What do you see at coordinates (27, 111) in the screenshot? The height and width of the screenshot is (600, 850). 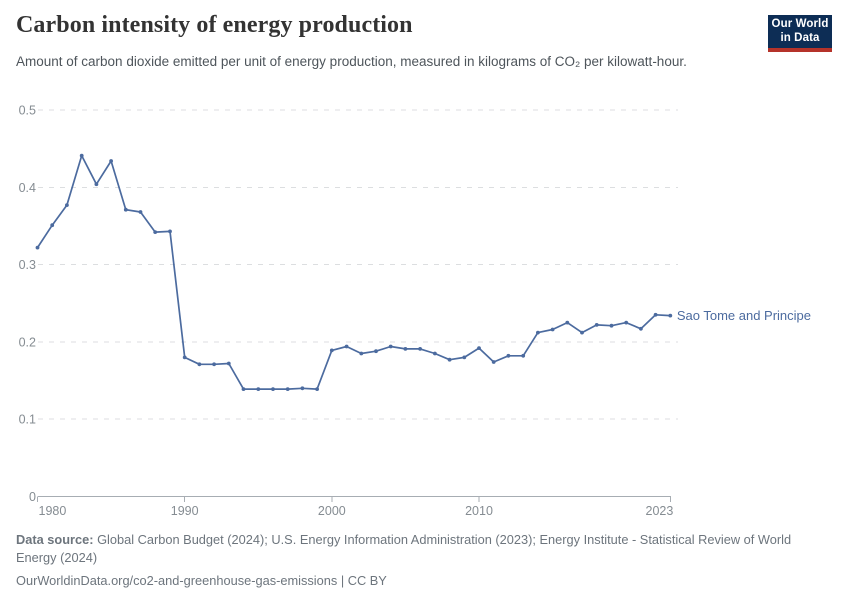 I see `y-tick-label: 0.5` at bounding box center [27, 111].